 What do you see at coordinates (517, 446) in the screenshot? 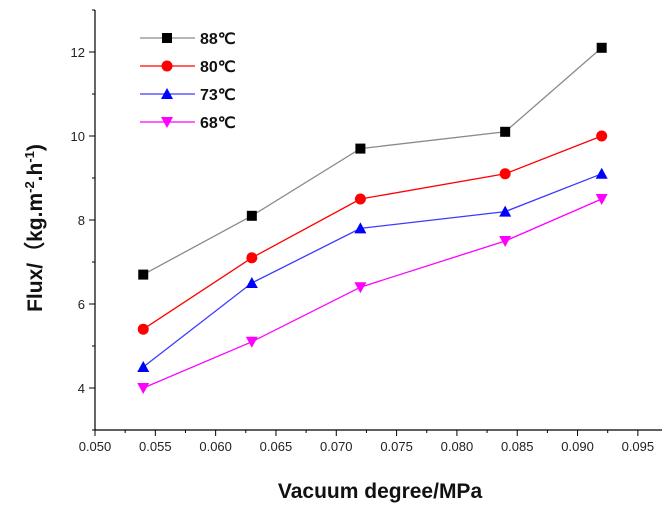
I see `x-tick-label: 0.085` at bounding box center [517, 446].